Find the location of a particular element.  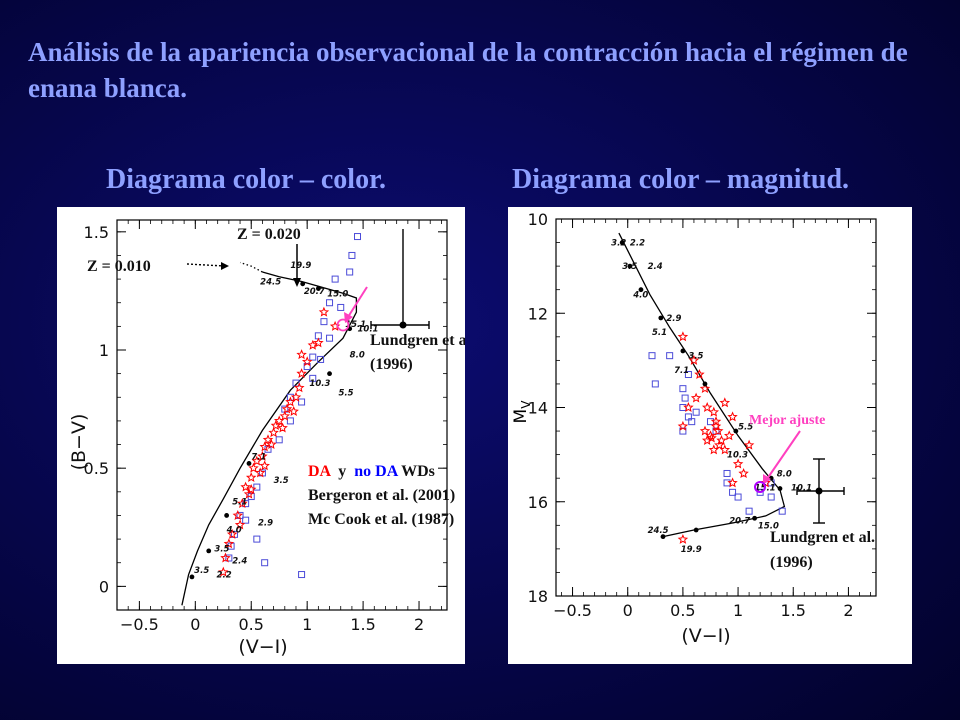

track-age-label: 7.1 is located at coordinates (681, 371).